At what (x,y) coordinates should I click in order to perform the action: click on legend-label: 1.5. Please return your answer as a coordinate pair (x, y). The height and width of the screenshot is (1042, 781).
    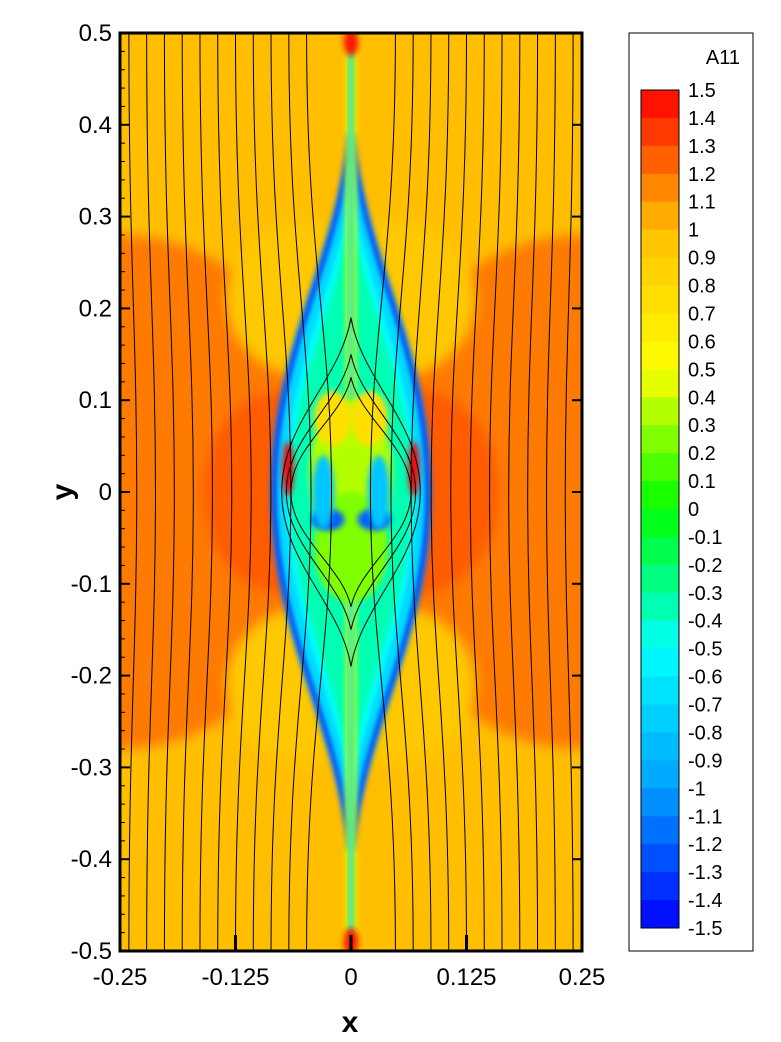
    Looking at the image, I should click on (702, 91).